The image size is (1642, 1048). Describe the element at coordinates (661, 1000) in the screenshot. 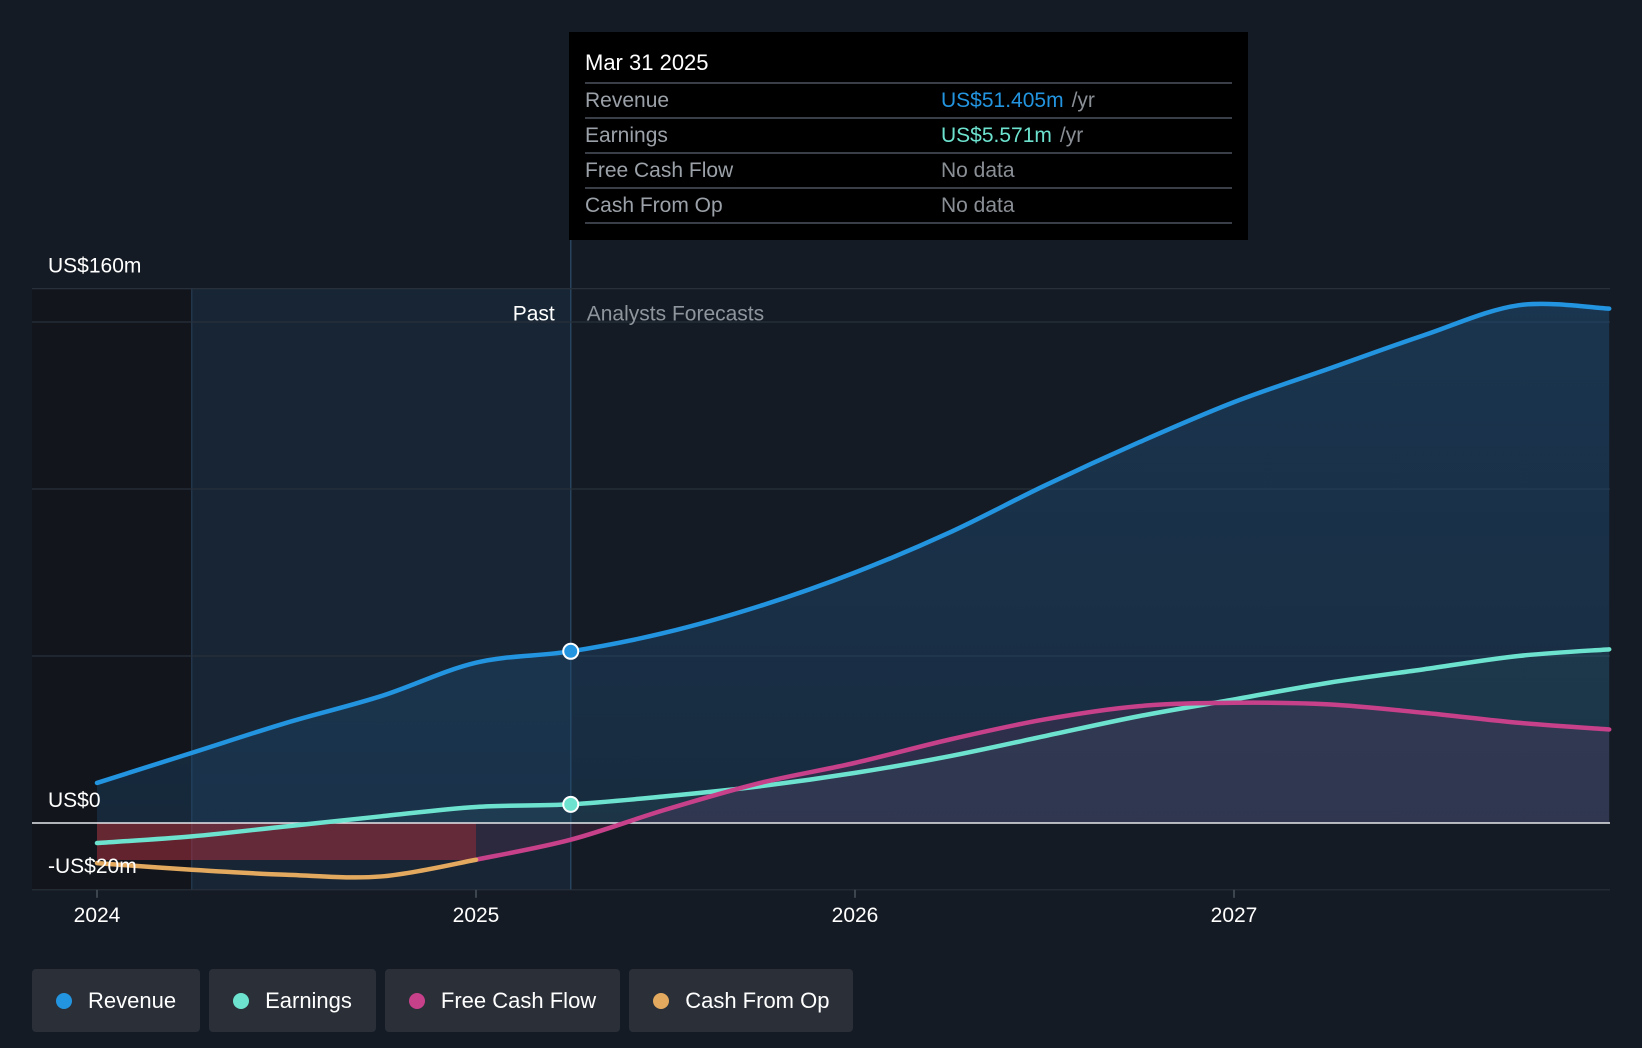

I see `cash-from-op-dot-icon` at that location.